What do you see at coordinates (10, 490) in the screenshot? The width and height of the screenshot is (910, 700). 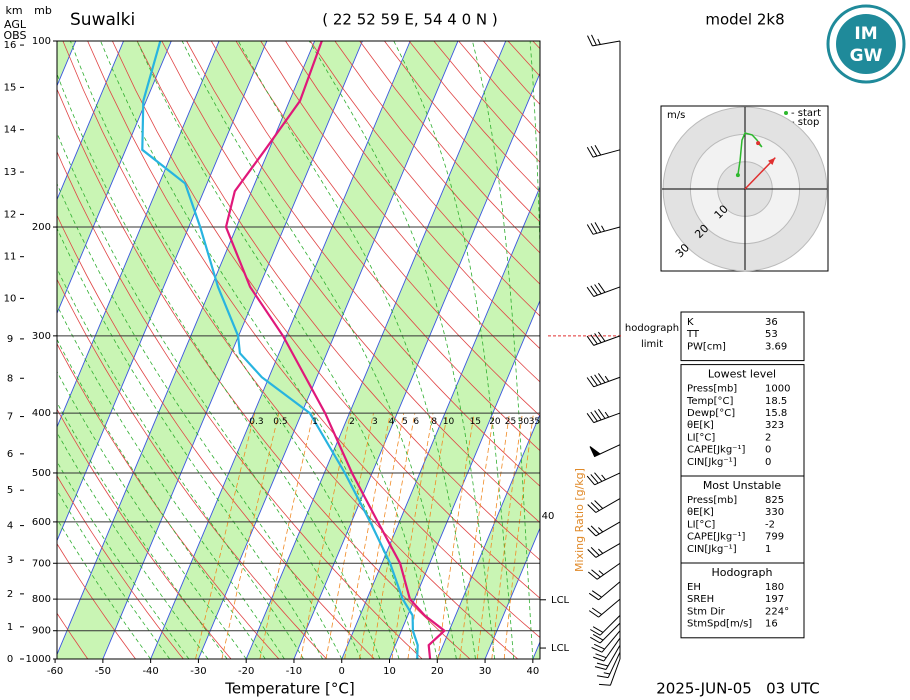 I see `height-tick-label: 5` at bounding box center [10, 490].